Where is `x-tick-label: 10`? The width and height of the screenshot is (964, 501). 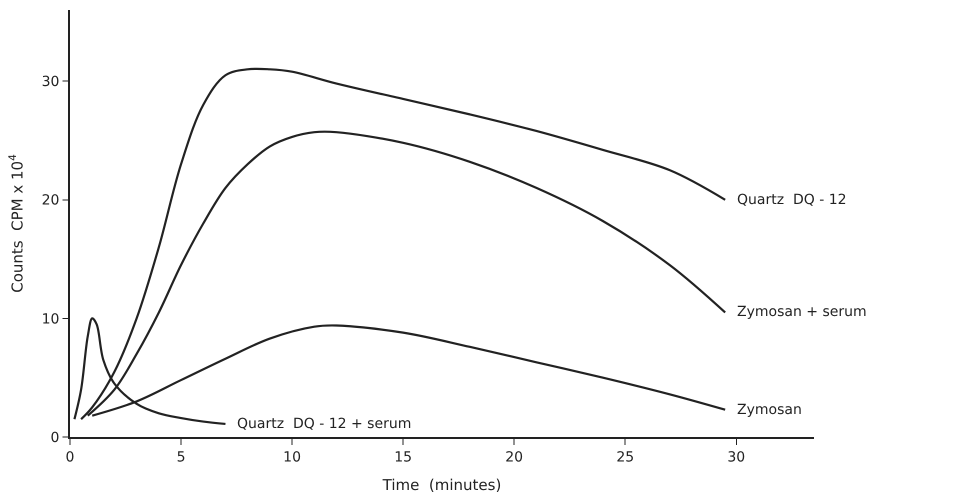 x-tick-label: 10 is located at coordinates (292, 458).